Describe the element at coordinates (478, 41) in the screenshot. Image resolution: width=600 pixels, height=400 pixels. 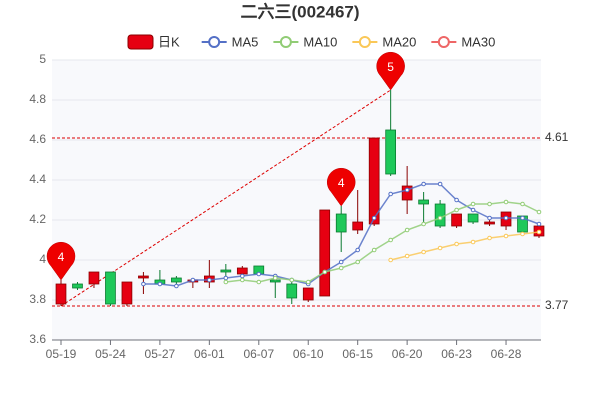
I see `legend-label: MA30` at that location.